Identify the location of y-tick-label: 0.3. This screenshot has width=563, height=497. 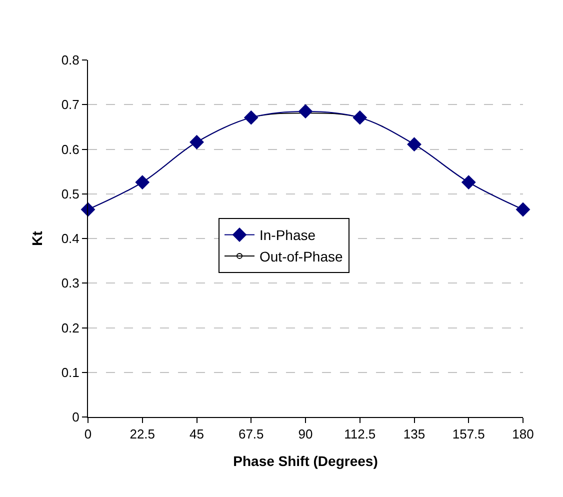
(70, 283).